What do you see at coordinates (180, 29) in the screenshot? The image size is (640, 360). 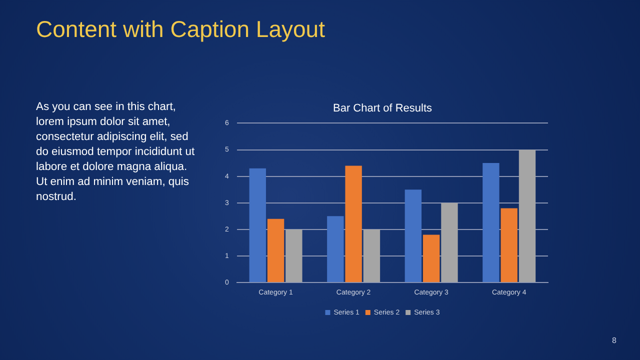 I see `chart-title: Content with Caption Layout` at bounding box center [180, 29].